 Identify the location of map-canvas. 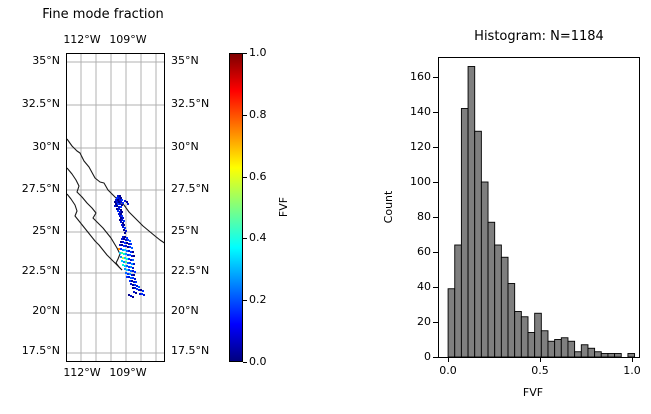
(115, 207).